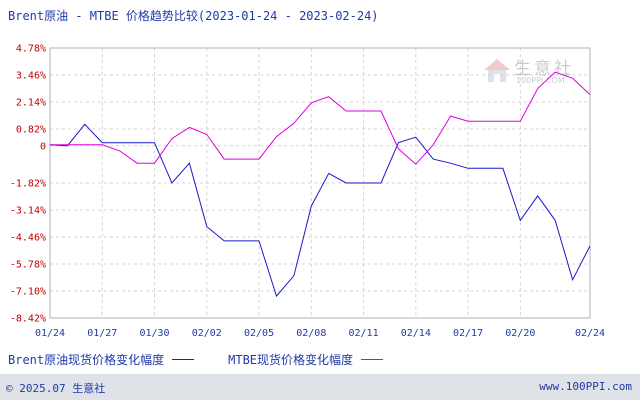 This screenshot has width=640, height=400. I want to click on y-tick-label: -3.14%, so click(28, 211).